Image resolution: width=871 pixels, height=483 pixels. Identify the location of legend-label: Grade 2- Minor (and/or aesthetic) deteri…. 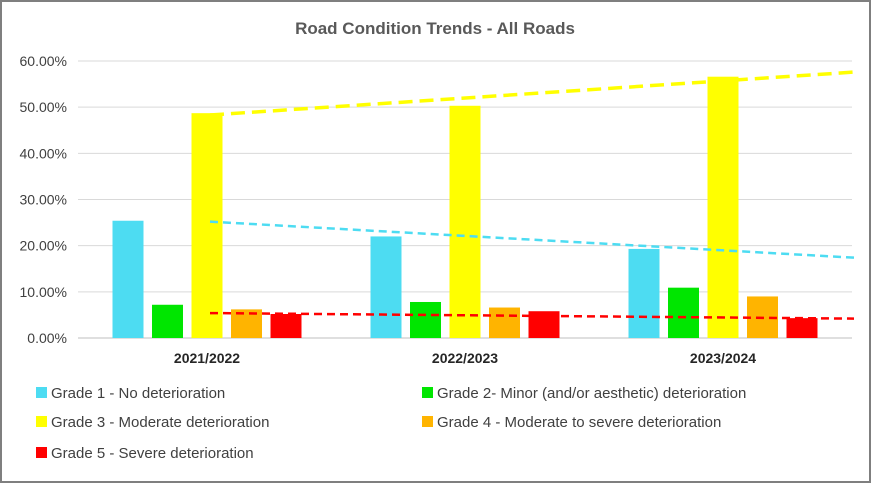
(591, 393).